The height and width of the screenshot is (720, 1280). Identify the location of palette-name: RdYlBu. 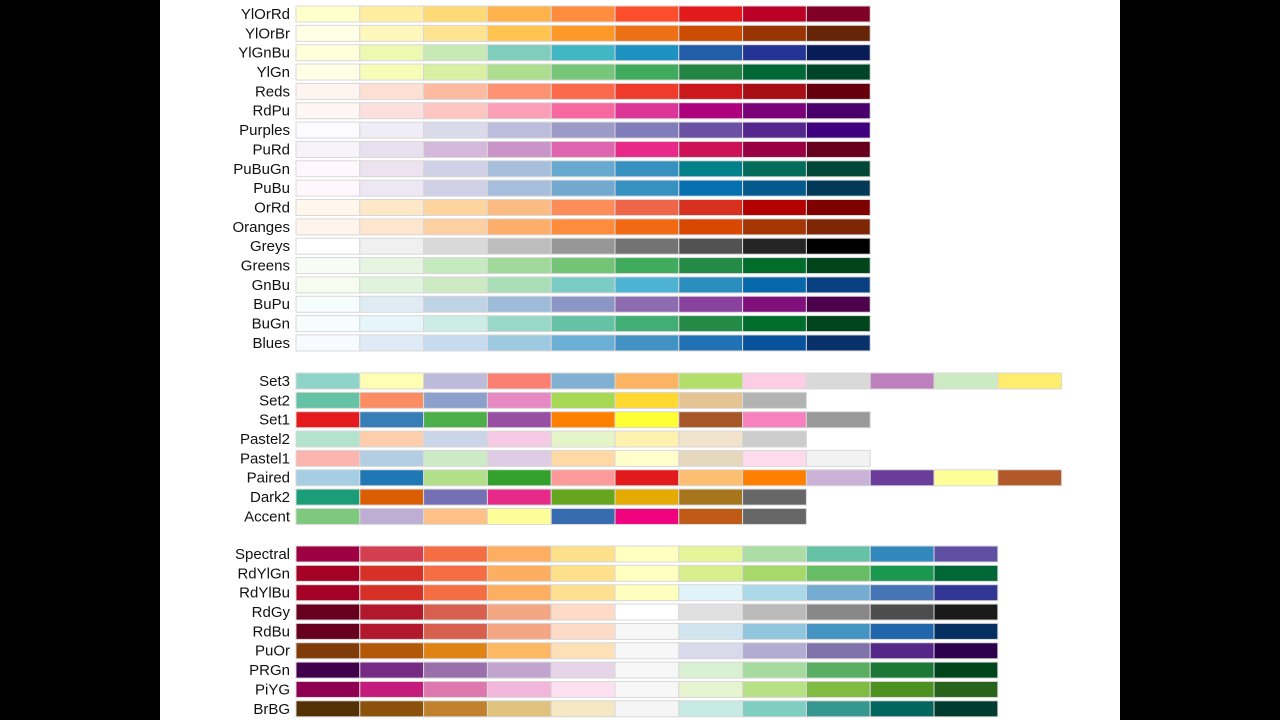
(264, 593).